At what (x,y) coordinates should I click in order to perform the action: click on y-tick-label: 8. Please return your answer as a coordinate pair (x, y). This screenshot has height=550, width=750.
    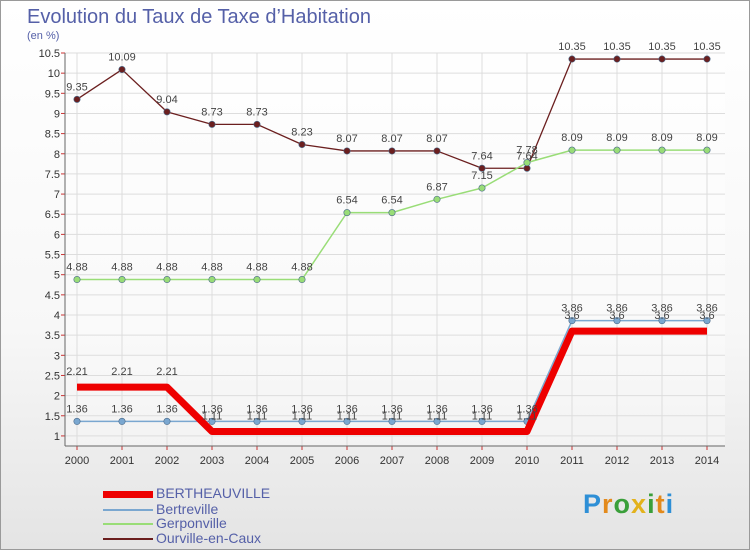
    Looking at the image, I should click on (57, 155).